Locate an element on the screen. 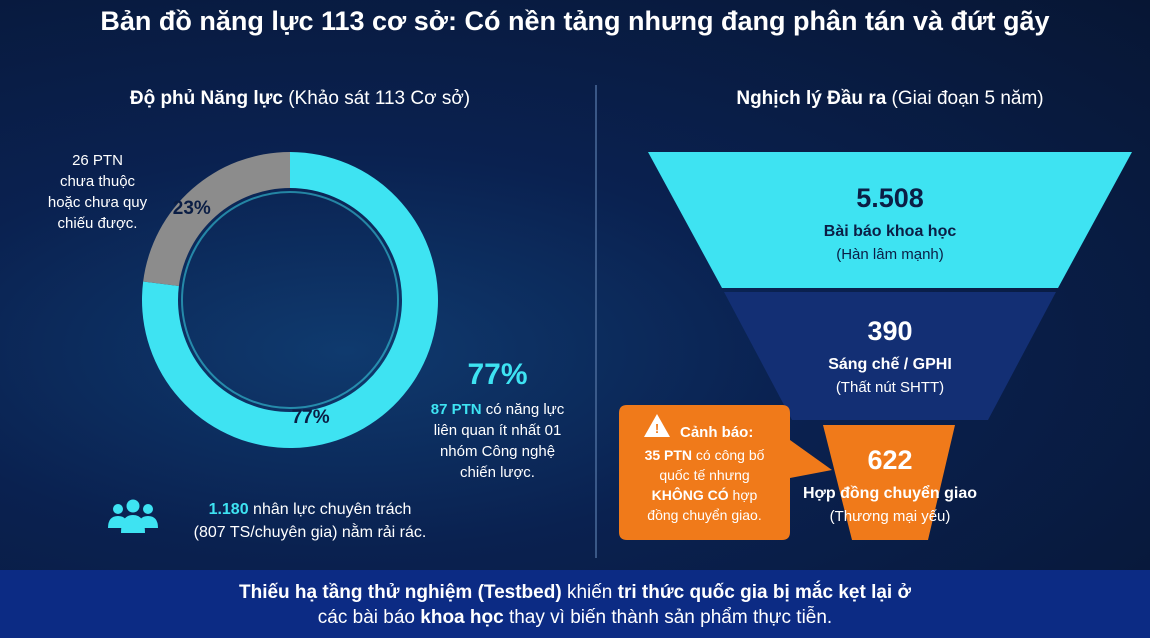 The image size is (1150, 638). text-part: 87 PTN is located at coordinates (456, 409).